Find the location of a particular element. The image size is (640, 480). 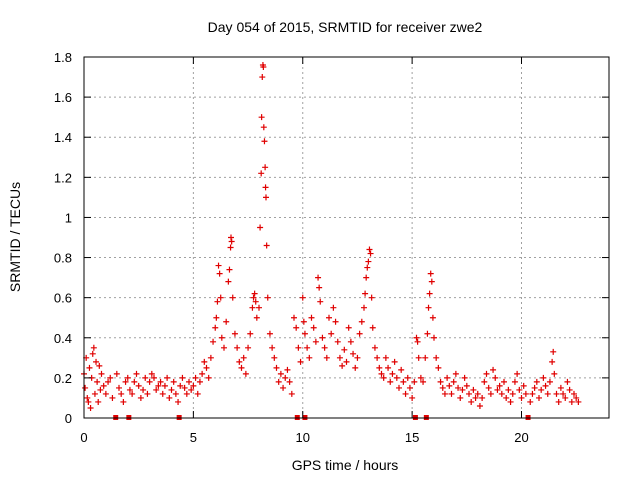

y-tick-labels: 0 0.2 0.4 0.6 0.8 1 1.2 1.4 1.6 1.8 is located at coordinates (63, 238).